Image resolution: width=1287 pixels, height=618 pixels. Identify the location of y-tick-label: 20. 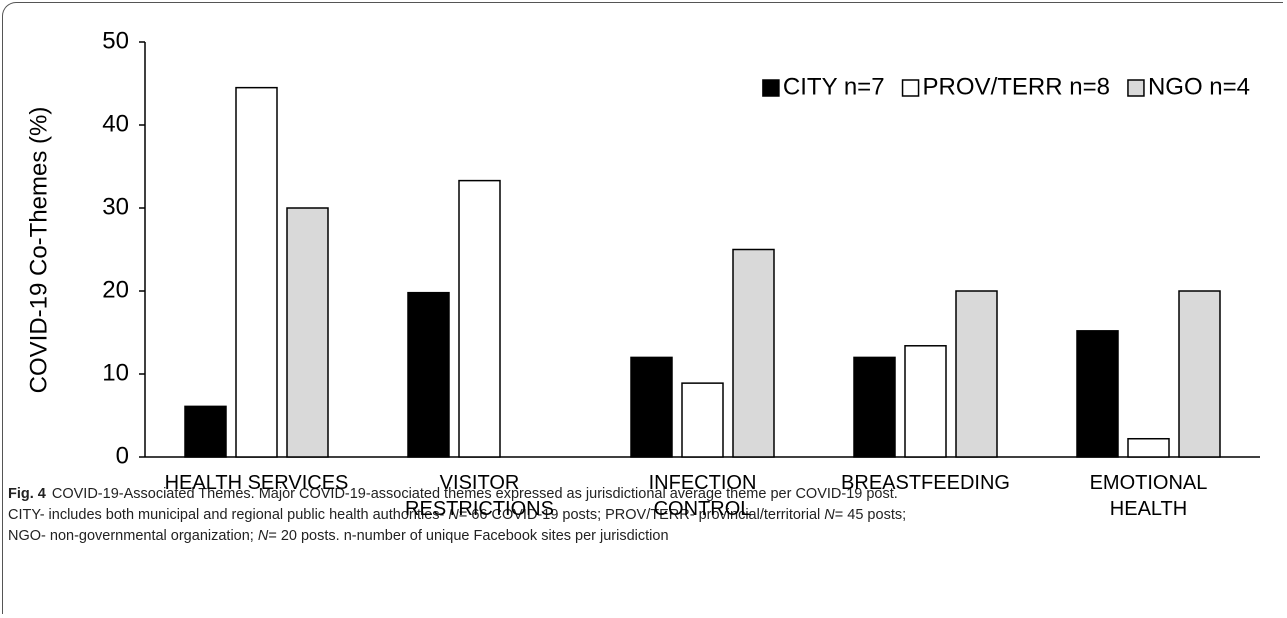
(115, 289).